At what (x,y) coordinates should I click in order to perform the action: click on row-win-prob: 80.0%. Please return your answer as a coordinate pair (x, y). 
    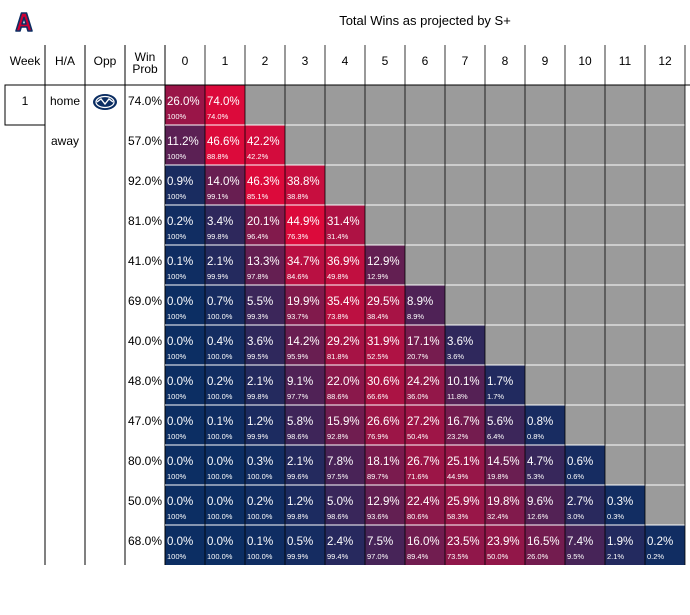
    Looking at the image, I should click on (145, 461).